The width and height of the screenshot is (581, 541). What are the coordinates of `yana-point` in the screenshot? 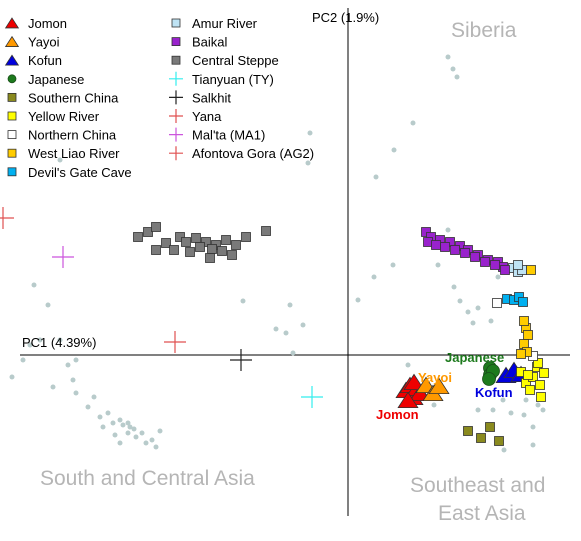 It's located at (7, 218).